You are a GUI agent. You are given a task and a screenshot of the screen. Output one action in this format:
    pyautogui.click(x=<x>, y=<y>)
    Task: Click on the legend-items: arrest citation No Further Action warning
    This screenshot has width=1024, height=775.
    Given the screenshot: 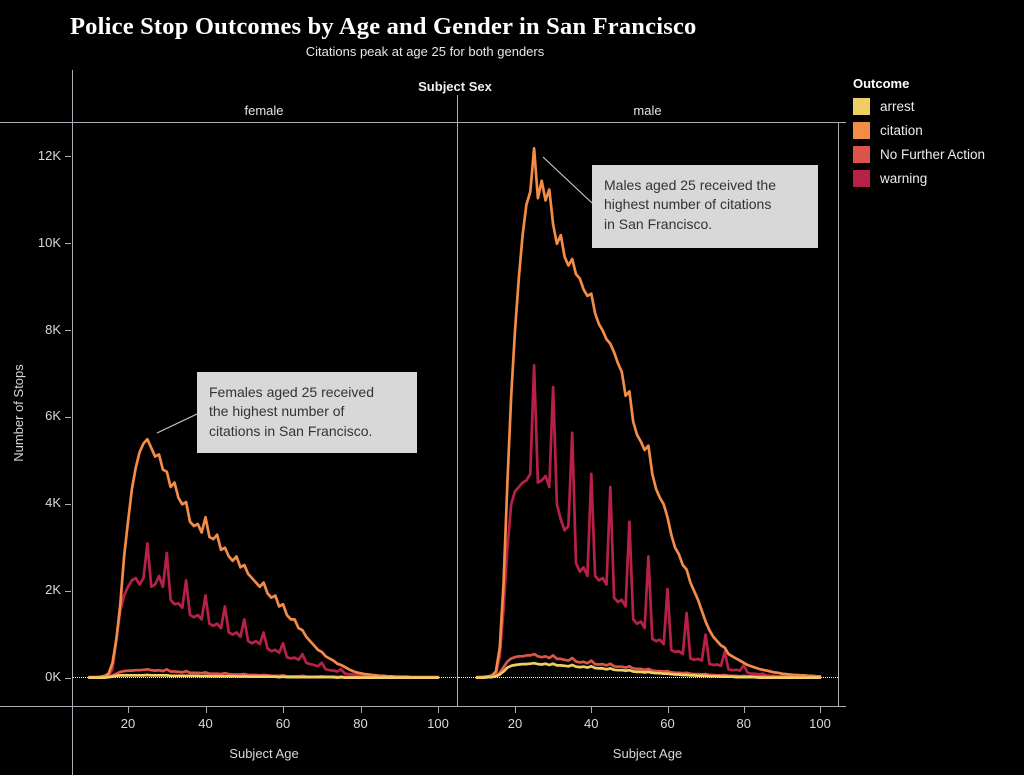 What is the action you would take?
    pyautogui.click(x=919, y=142)
    